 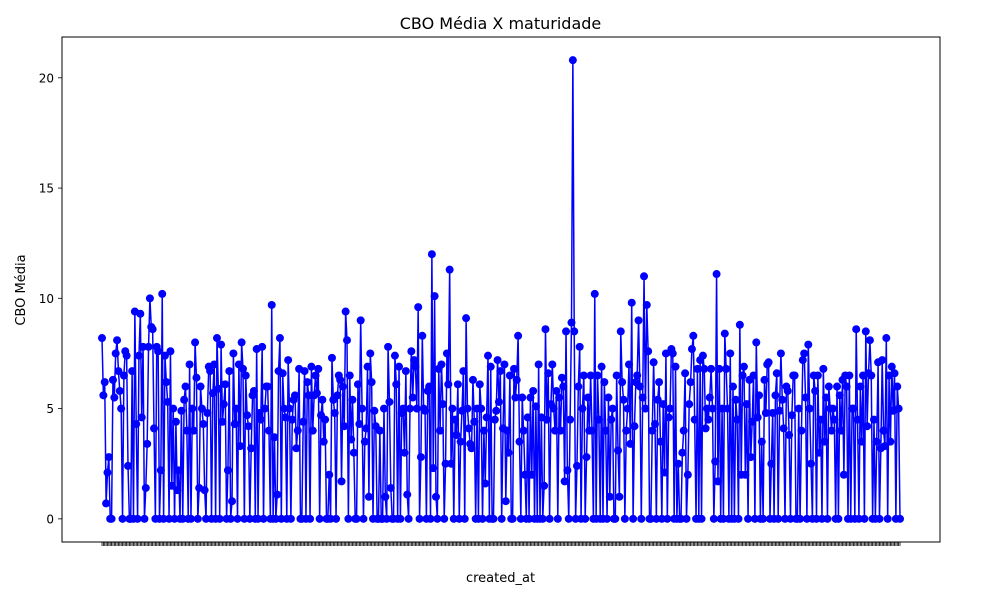 I want to click on y-tick-label: 15, so click(x=46, y=189).